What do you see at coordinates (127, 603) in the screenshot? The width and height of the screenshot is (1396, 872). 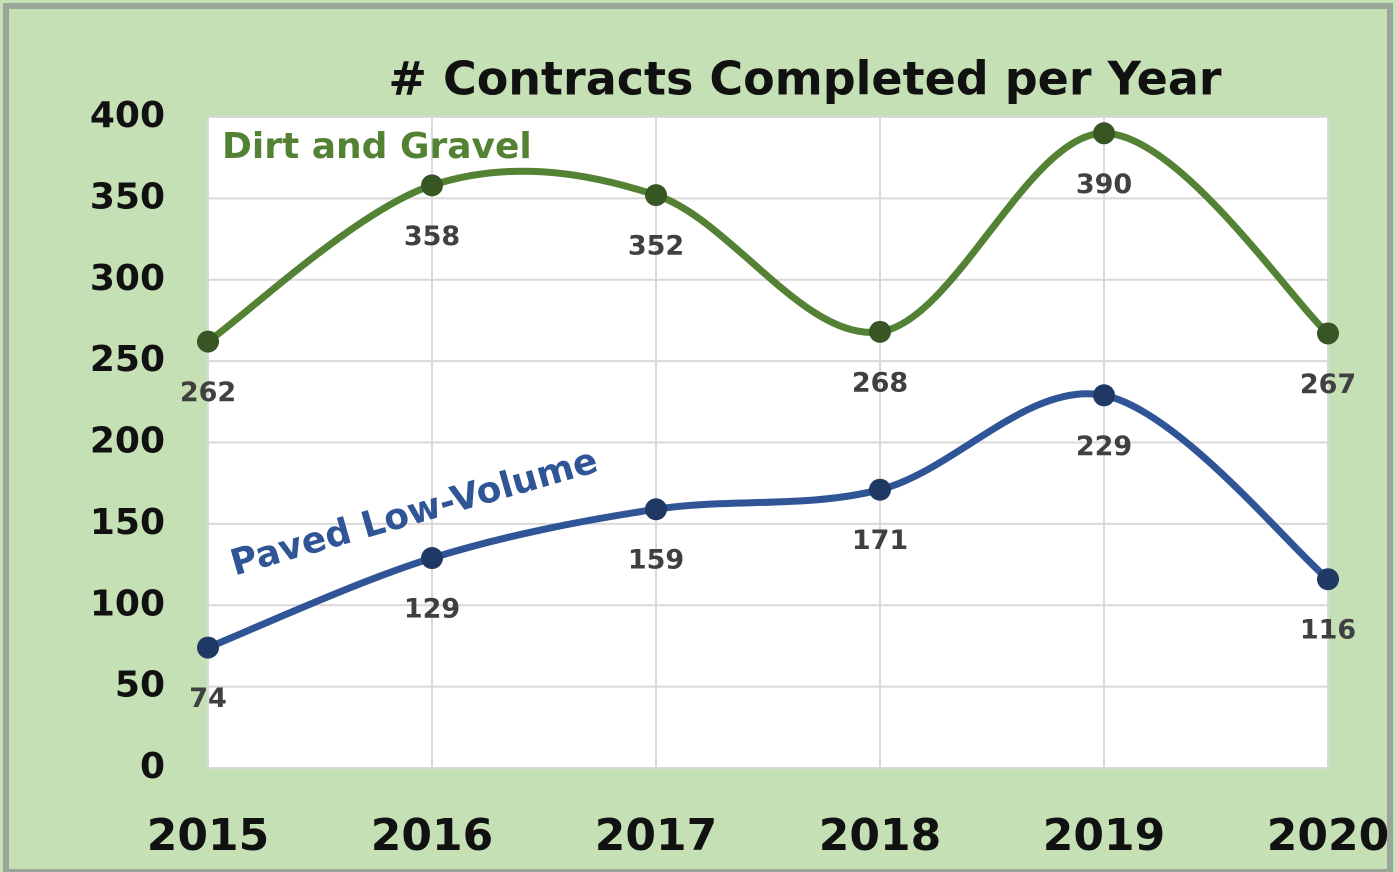 I see `y-tick-label: 100` at bounding box center [127, 603].